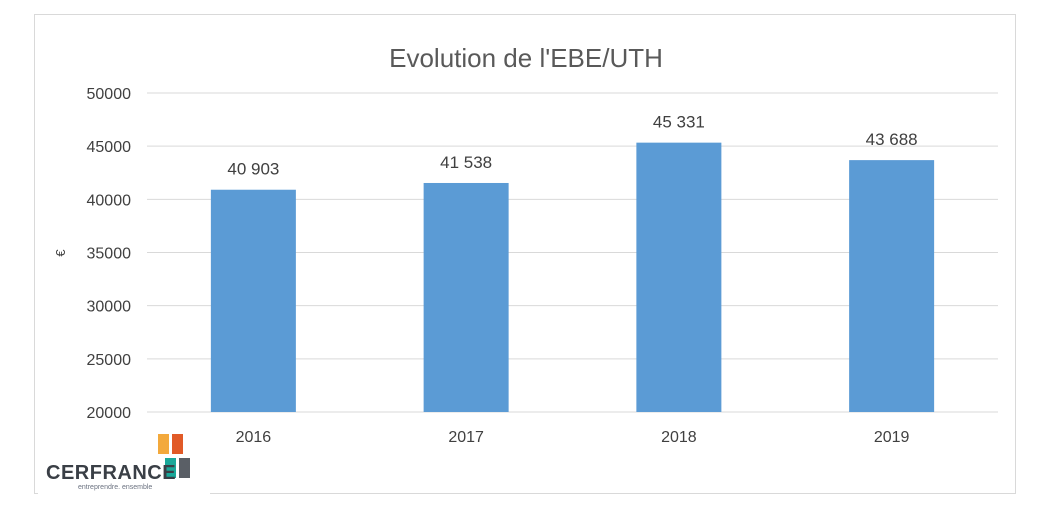 The height and width of the screenshot is (523, 1055). Describe the element at coordinates (109, 413) in the screenshot. I see `y-tick-label: 20000` at that location.